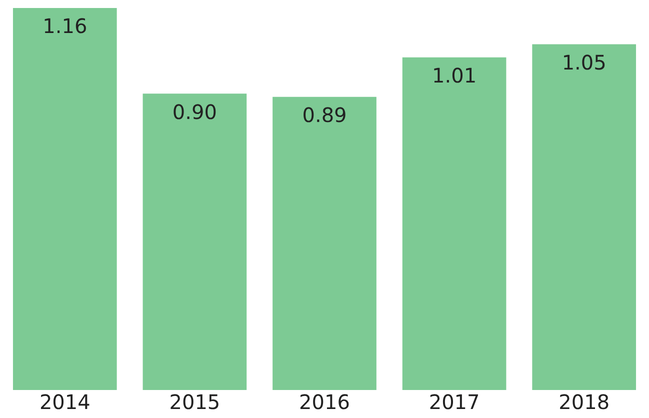 This screenshot has width=649, height=418. I want to click on x-tick-label: 2016, so click(324, 402).